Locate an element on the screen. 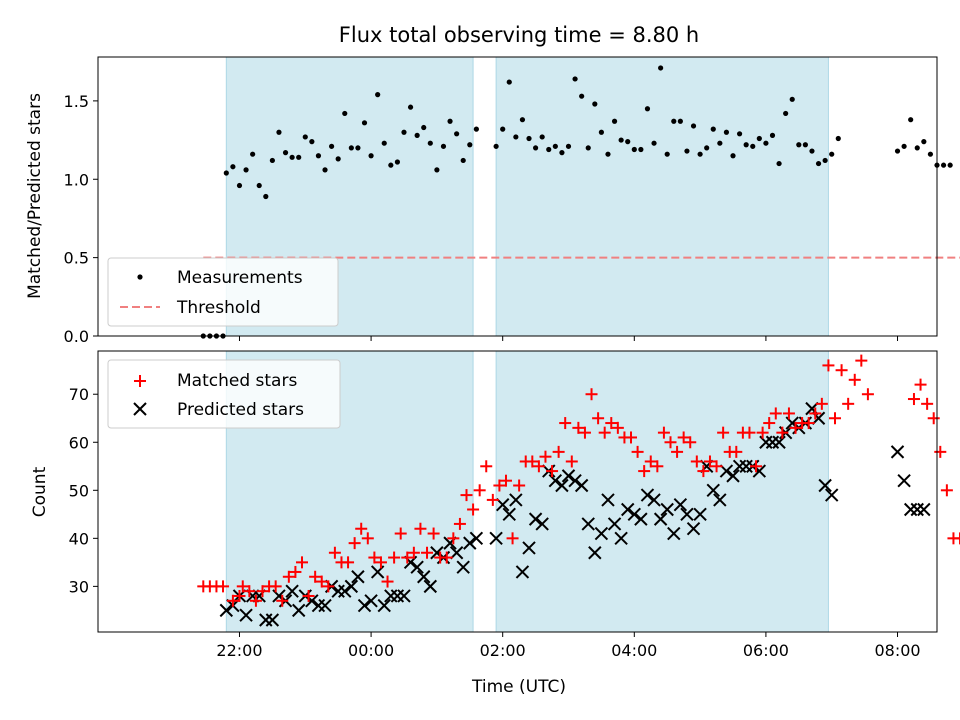 Image resolution: width=960 pixels, height=720 pixels. top-y-ticks: 0.0 0.5 1.0 1.5 is located at coordinates (81, 219).